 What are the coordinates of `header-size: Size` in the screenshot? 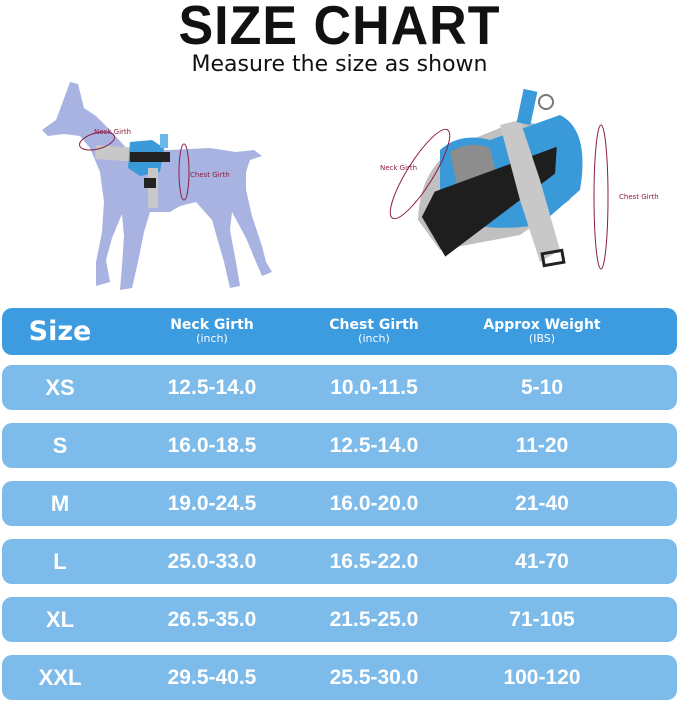 It's located at (60, 331).